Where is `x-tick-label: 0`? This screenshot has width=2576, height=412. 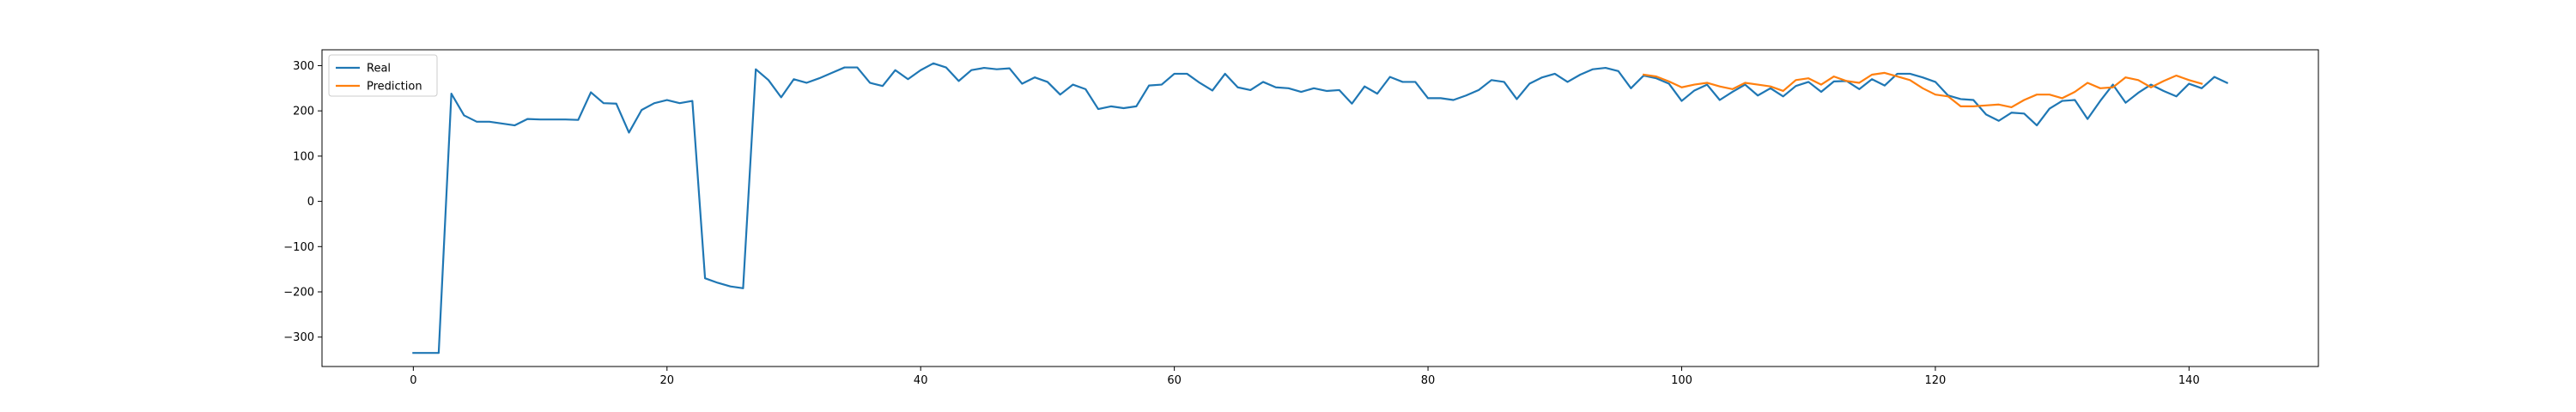 x-tick-label: 0 is located at coordinates (413, 380).